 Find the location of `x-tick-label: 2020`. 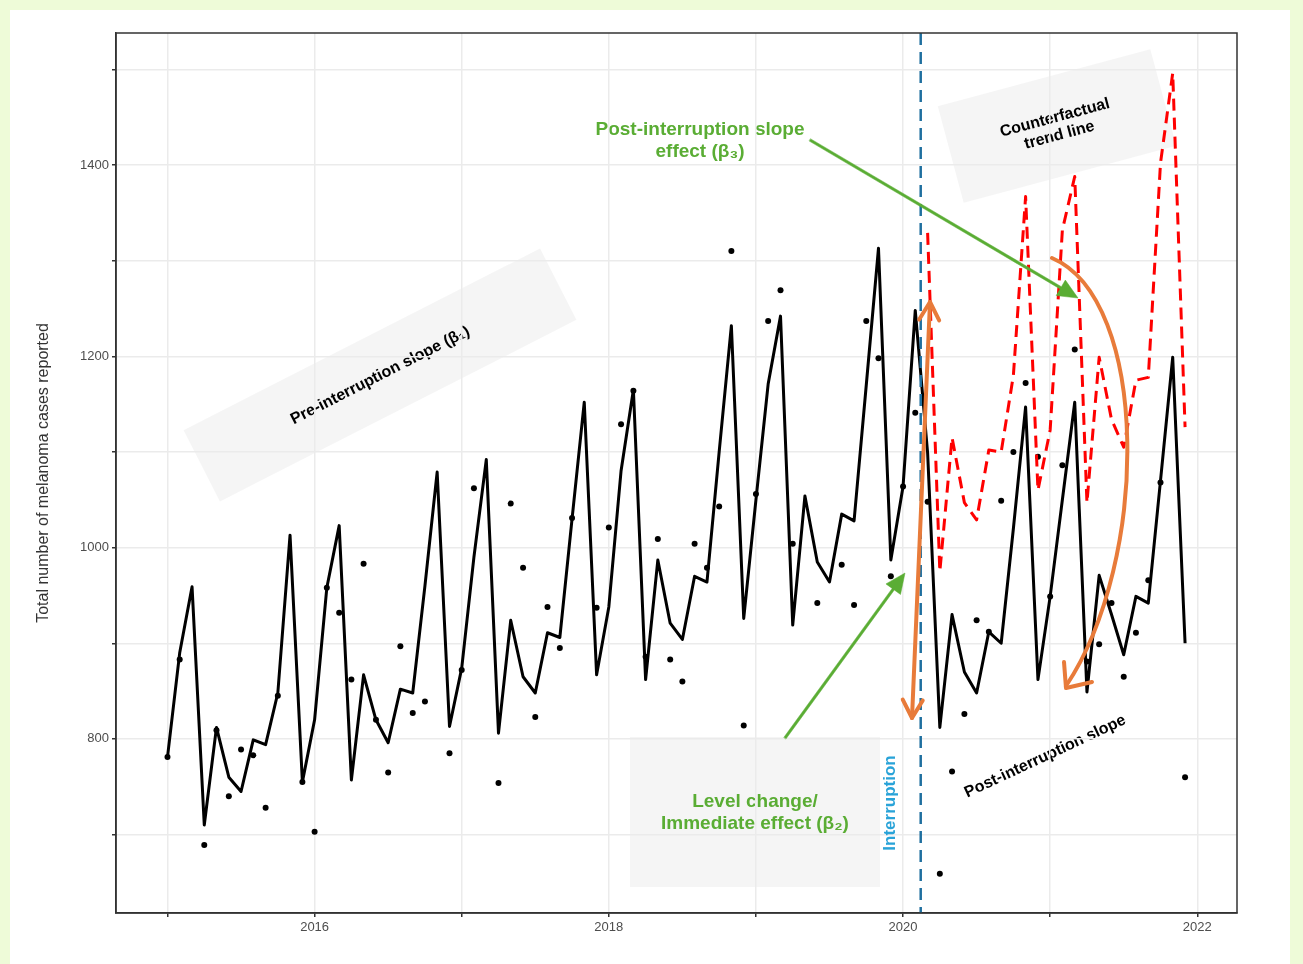

x-tick-label: 2020 is located at coordinates (903, 927).